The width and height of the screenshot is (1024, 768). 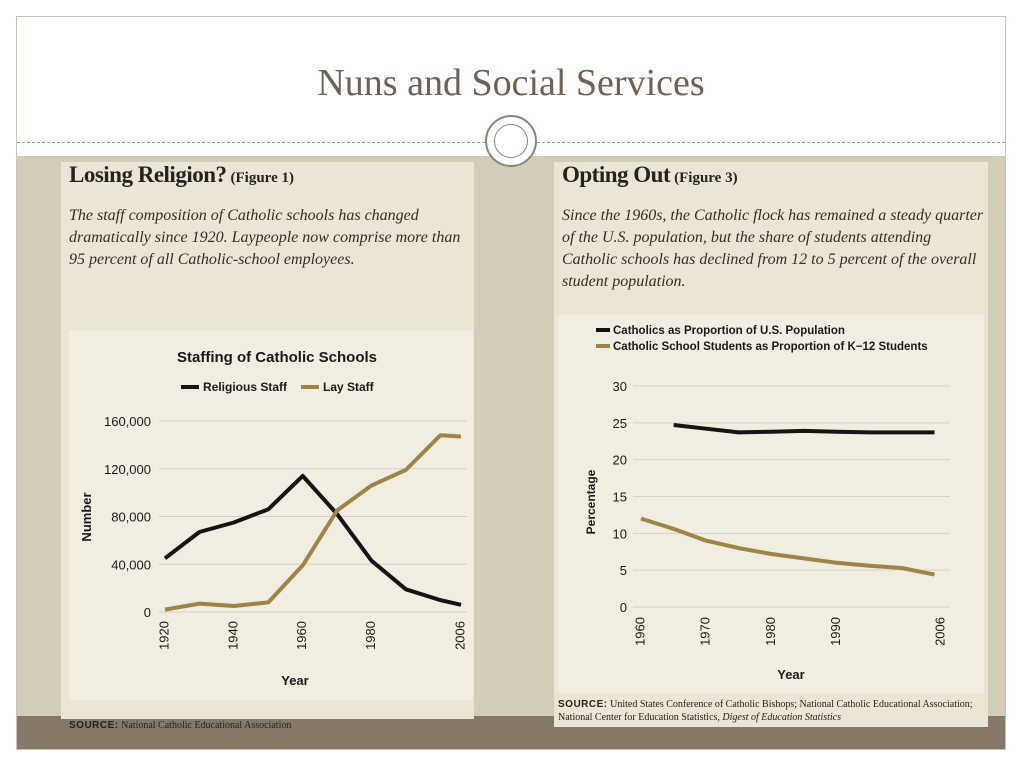 I want to click on chart-1-legend: Religious Staff Lay Staff, so click(x=278, y=387).